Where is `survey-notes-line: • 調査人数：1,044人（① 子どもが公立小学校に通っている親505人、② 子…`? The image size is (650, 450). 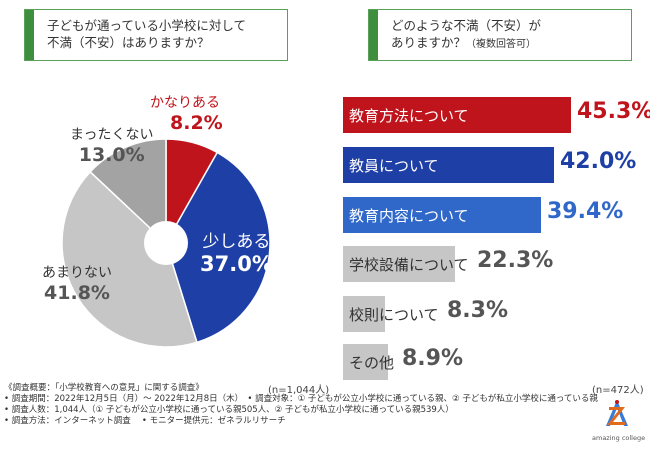
survey-notes-line: • 調査人数：1,044人（① 子どもが公立小学校に通っている親505人、② 子… is located at coordinates (229, 410).